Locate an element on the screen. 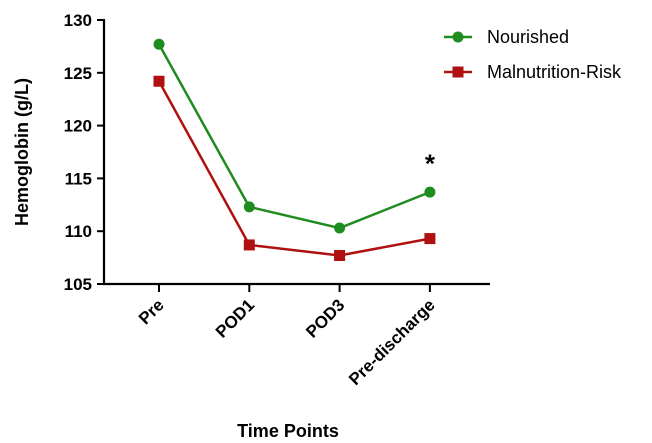 The image size is (652, 443). annotation-layer: * is located at coordinates (430, 164).